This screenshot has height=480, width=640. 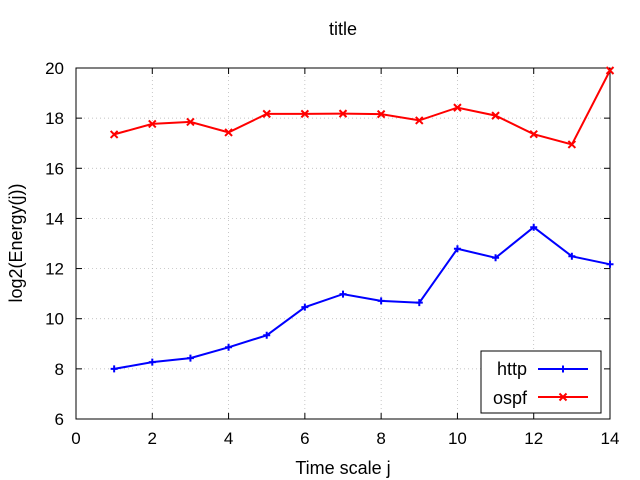 What do you see at coordinates (59, 369) in the screenshot?
I see `y-tick-label: 8` at bounding box center [59, 369].